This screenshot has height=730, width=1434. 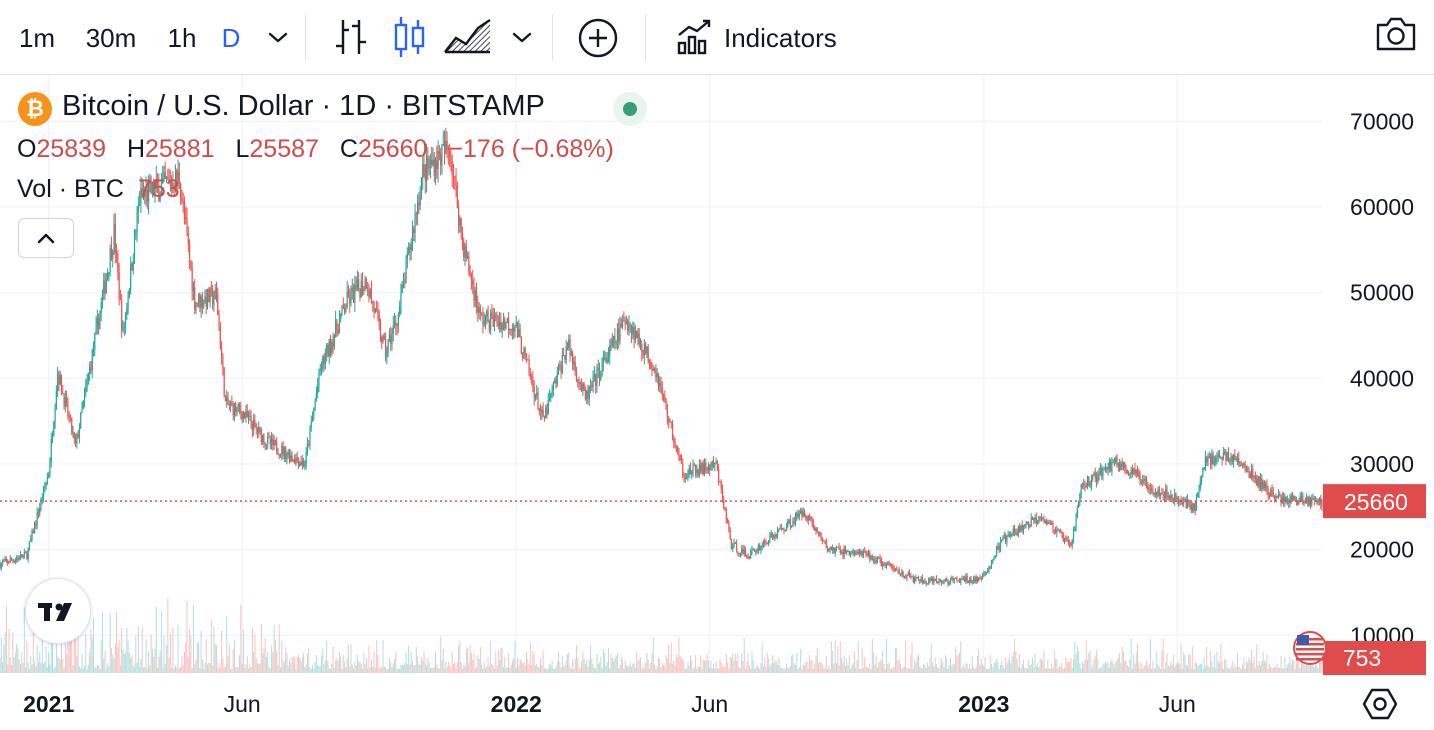 What do you see at coordinates (598, 38) in the screenshot?
I see `add-plus-circle-icon` at bounding box center [598, 38].